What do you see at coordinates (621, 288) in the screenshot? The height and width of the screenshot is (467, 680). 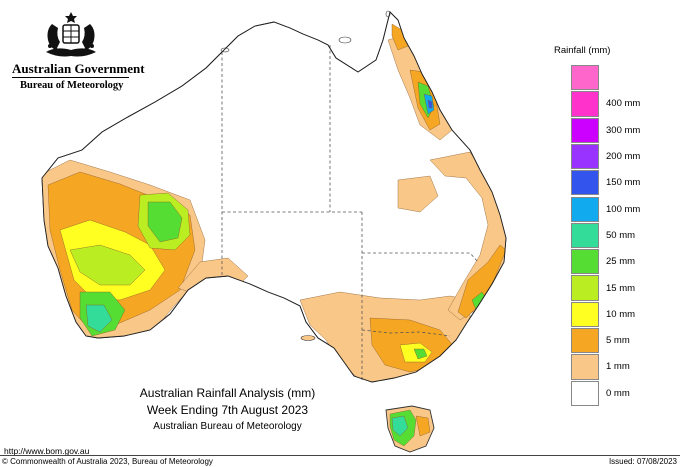 I see `legend-label: 15 mm` at bounding box center [621, 288].